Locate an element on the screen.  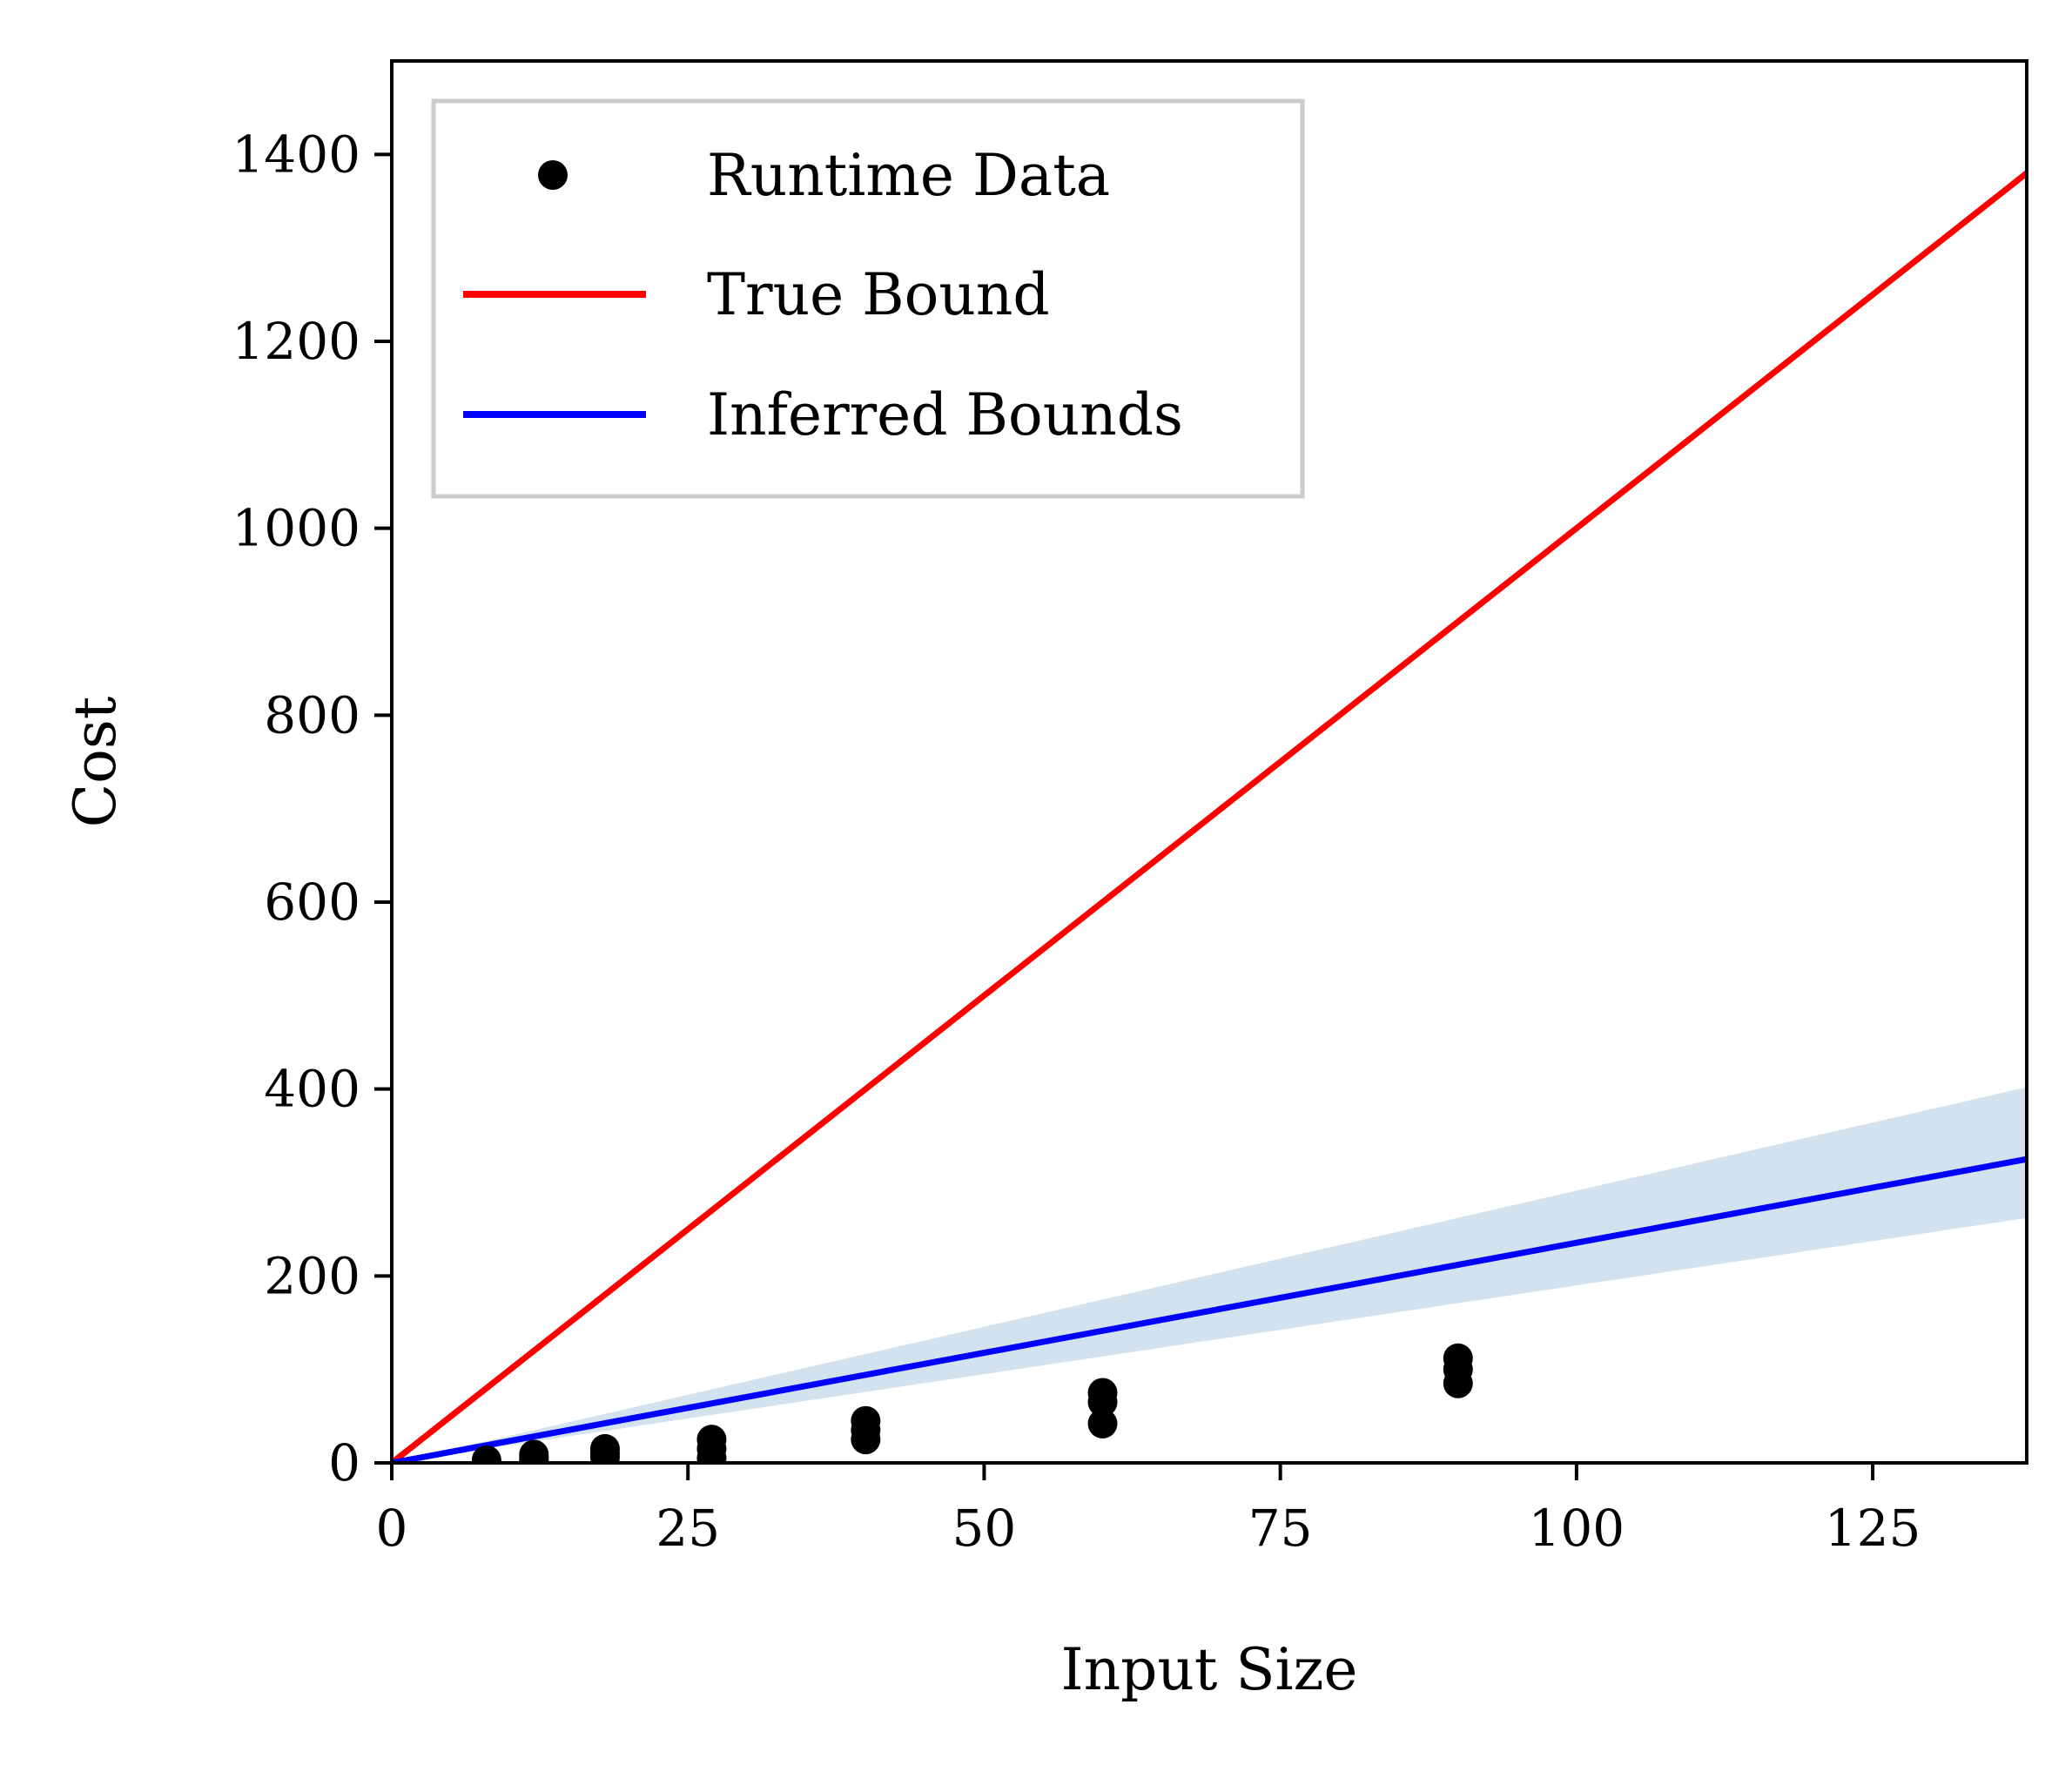
x-tick-label: 0 is located at coordinates (392, 1528).